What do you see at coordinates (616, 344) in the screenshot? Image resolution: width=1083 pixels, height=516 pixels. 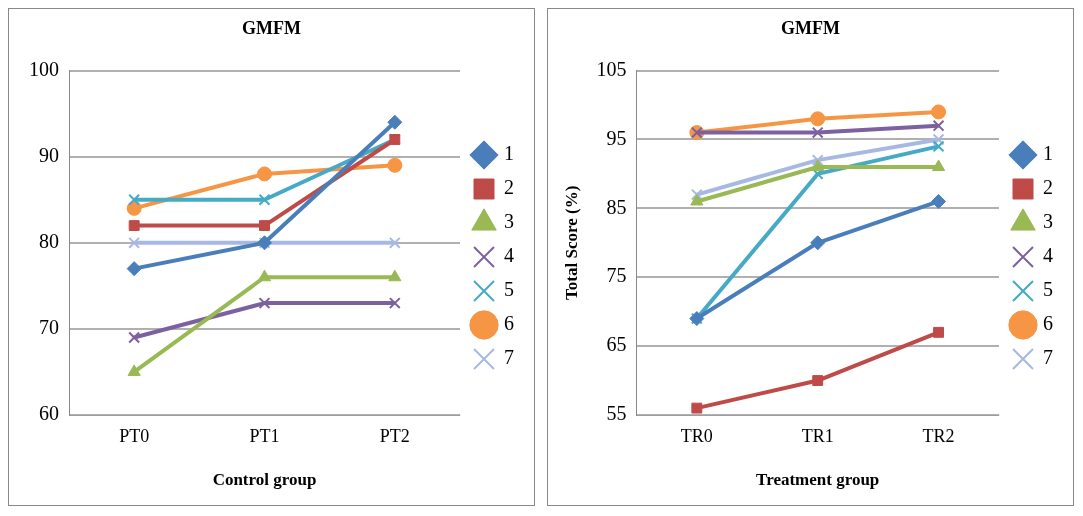 I see `y-tick-label: 65` at bounding box center [616, 344].